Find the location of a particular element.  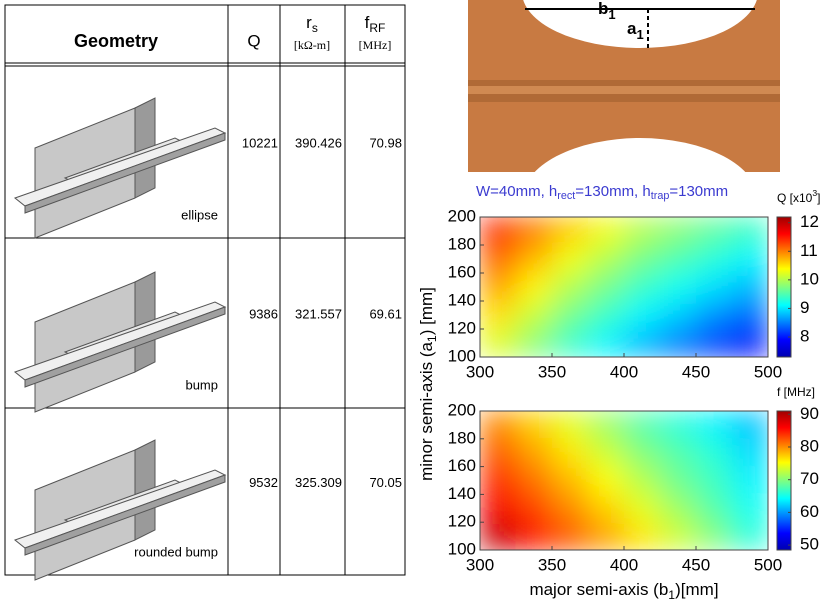

colorbar-tick-label: 10 is located at coordinates (809, 278).